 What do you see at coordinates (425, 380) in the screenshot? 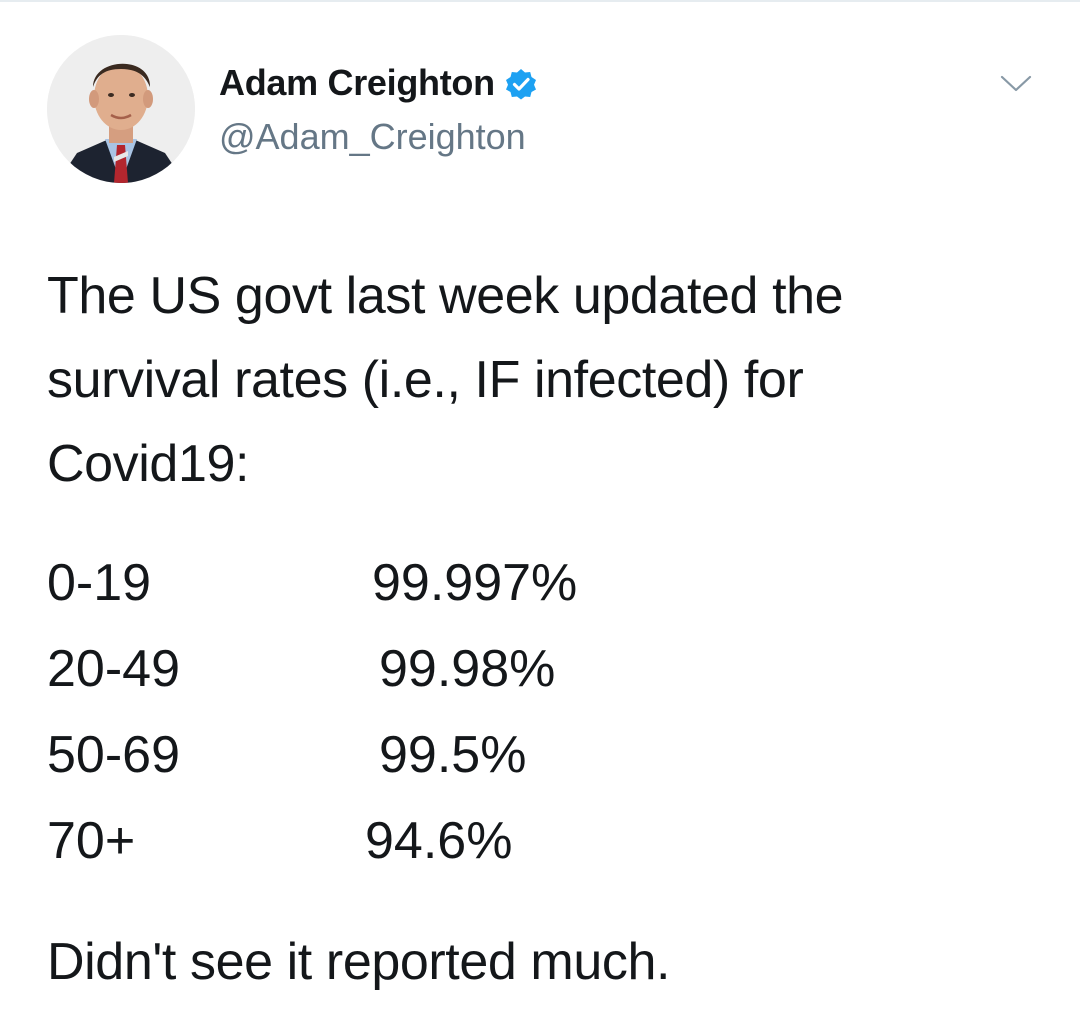
I see `tweet-text-line: survival rates (i.e., IF infected) for` at bounding box center [425, 380].